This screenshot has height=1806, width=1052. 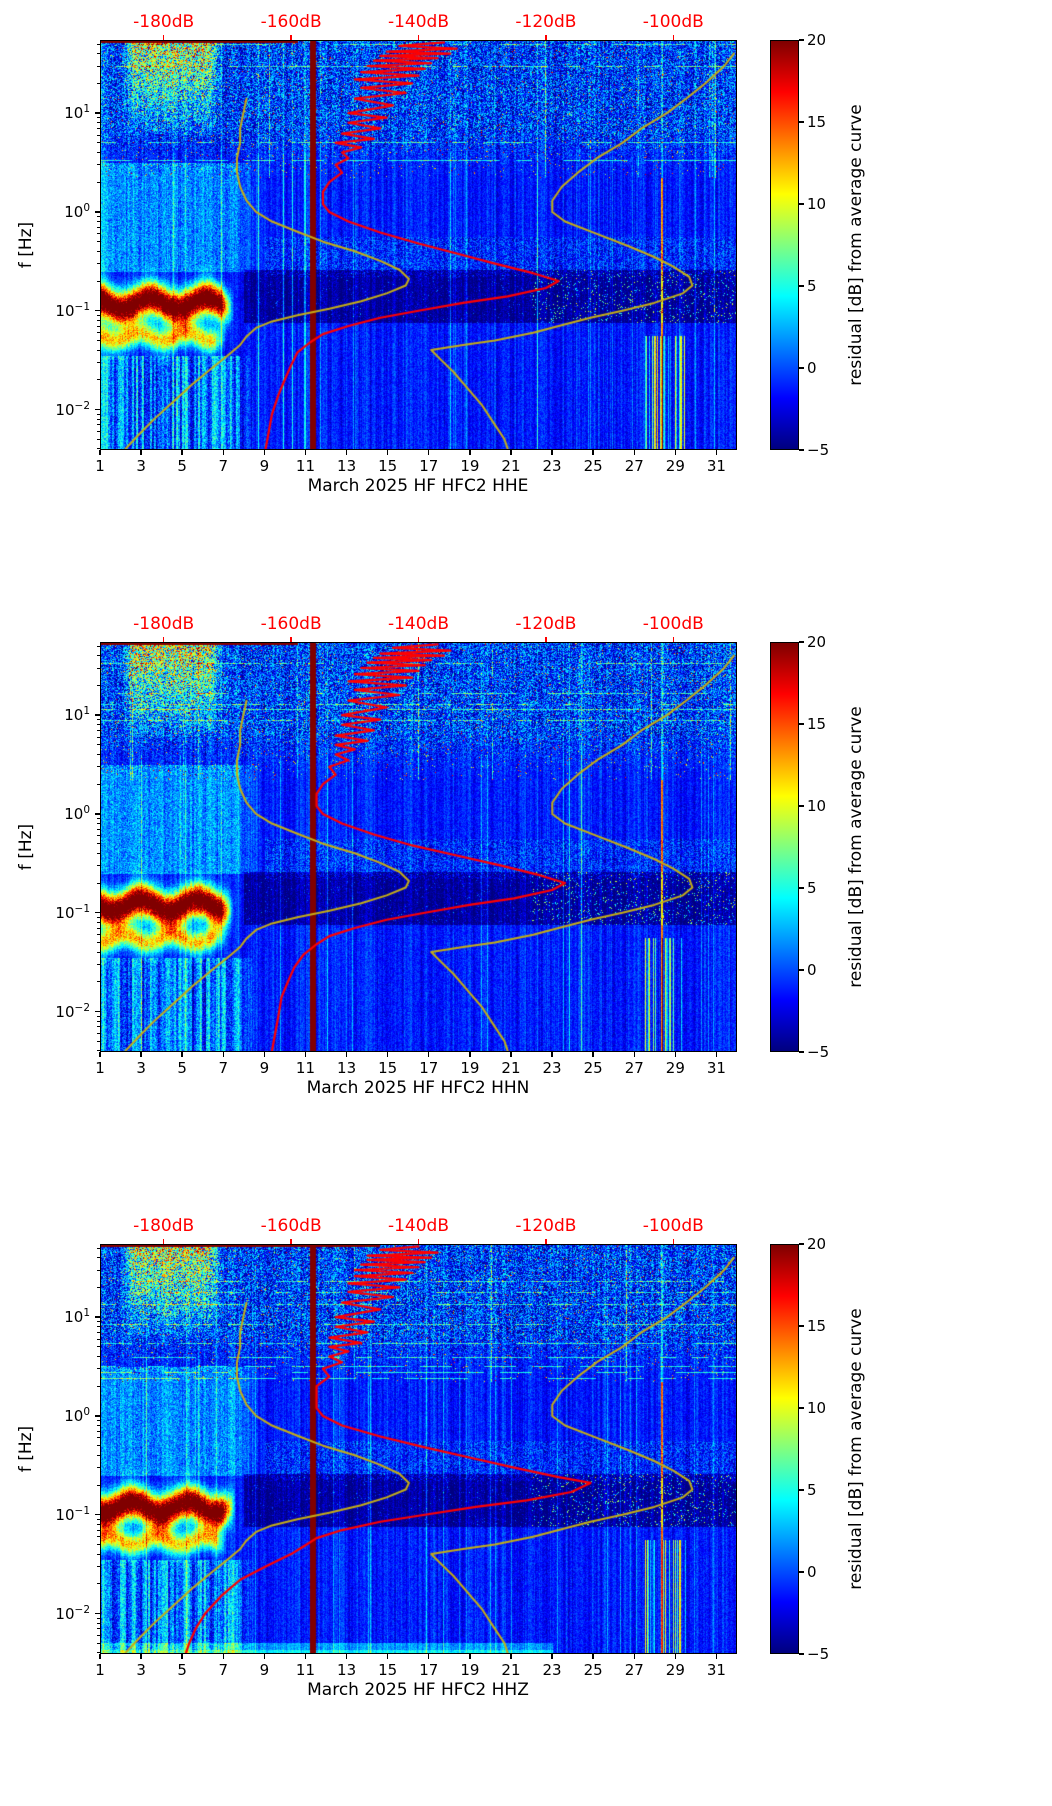 What do you see at coordinates (429, 1670) in the screenshot?
I see `x-tick-label: 17` at bounding box center [429, 1670].